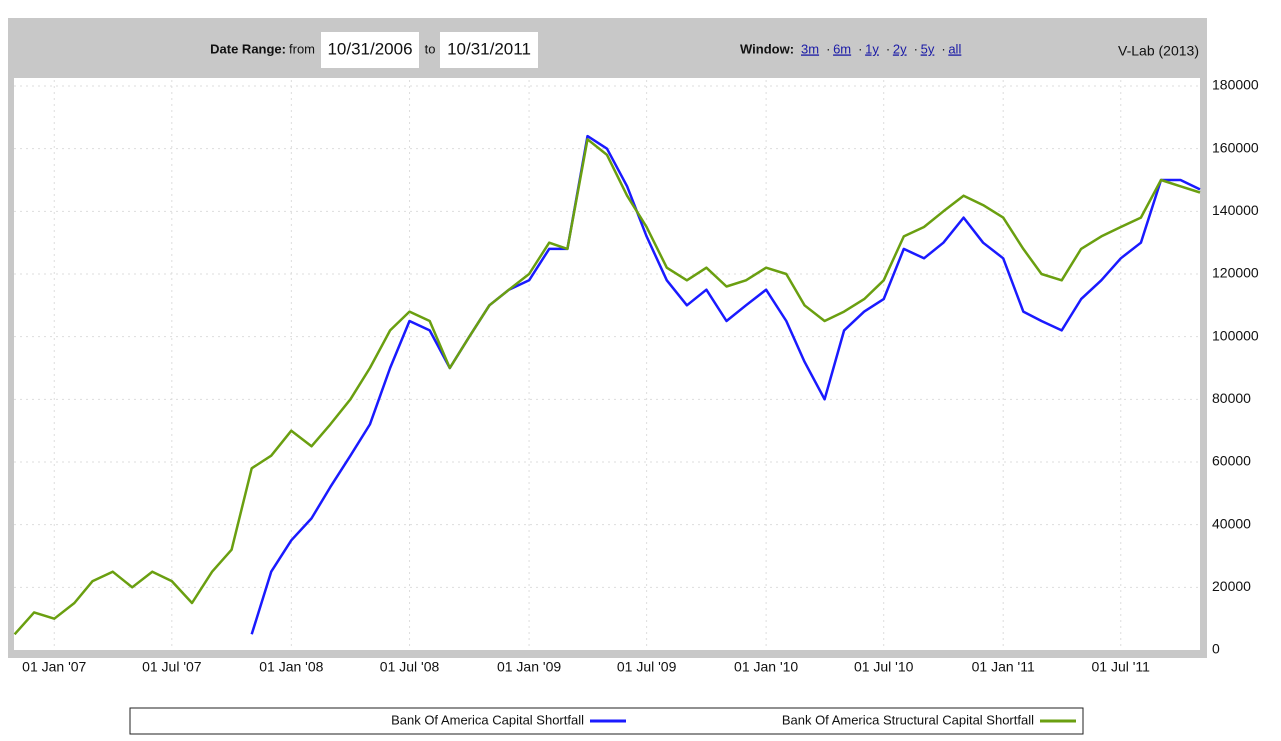 The width and height of the screenshot is (1281, 741). I want to click on x-tick-label: 01 Jul '11, so click(1121, 667).